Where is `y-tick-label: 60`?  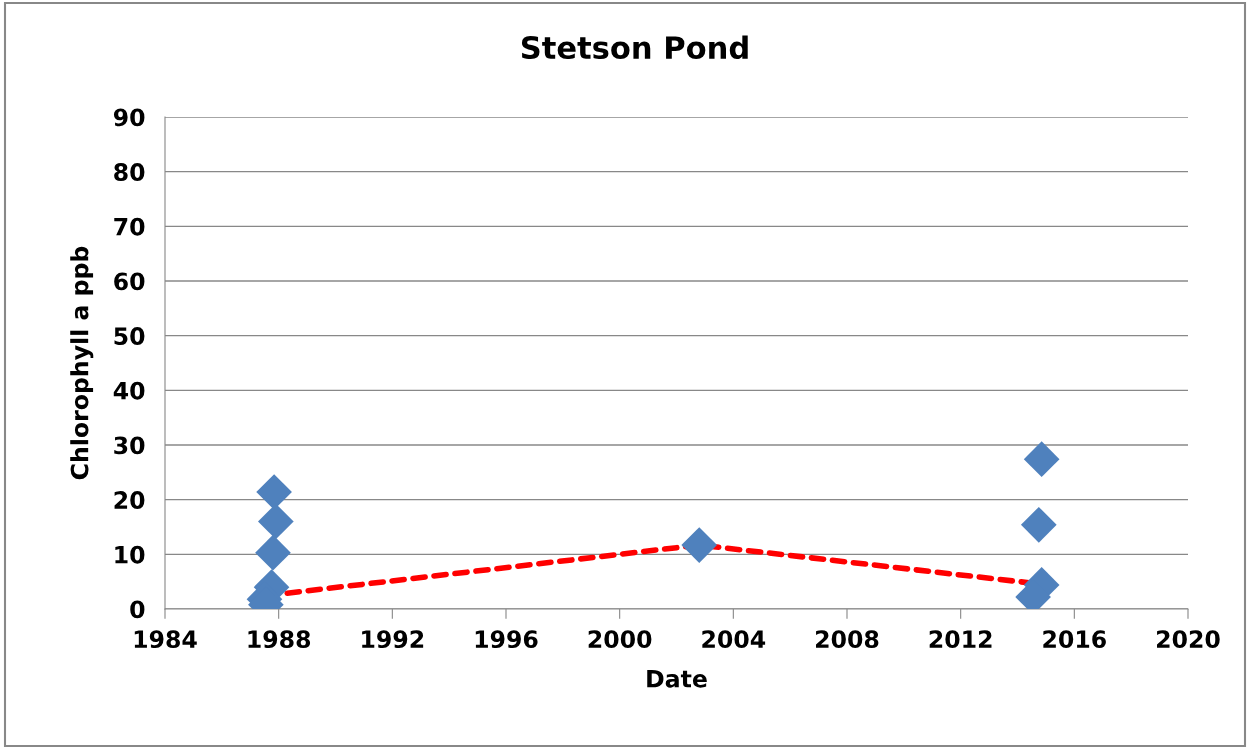
y-tick-label: 60 is located at coordinates (129, 281).